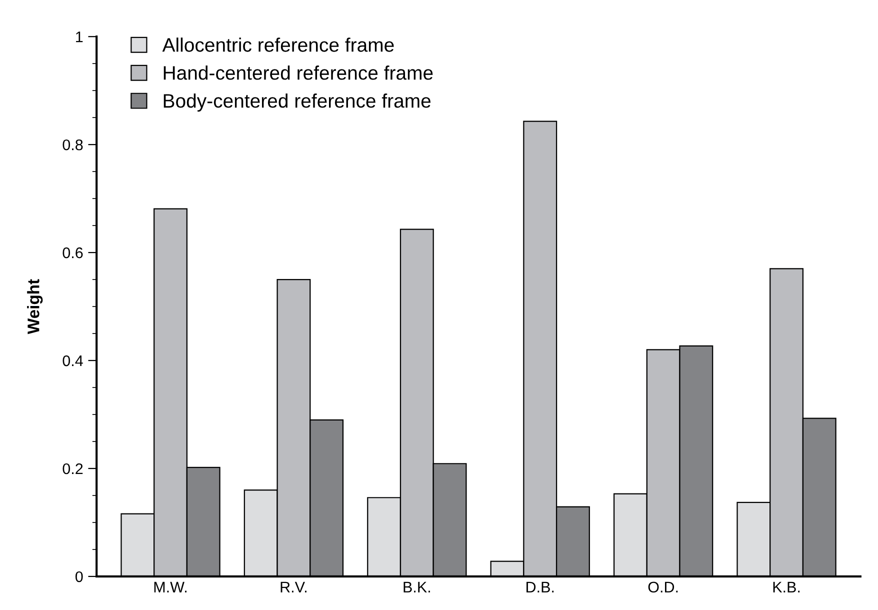 The image size is (878, 610). What do you see at coordinates (170, 587) in the screenshot?
I see `x-tick-label: M.W.` at bounding box center [170, 587].